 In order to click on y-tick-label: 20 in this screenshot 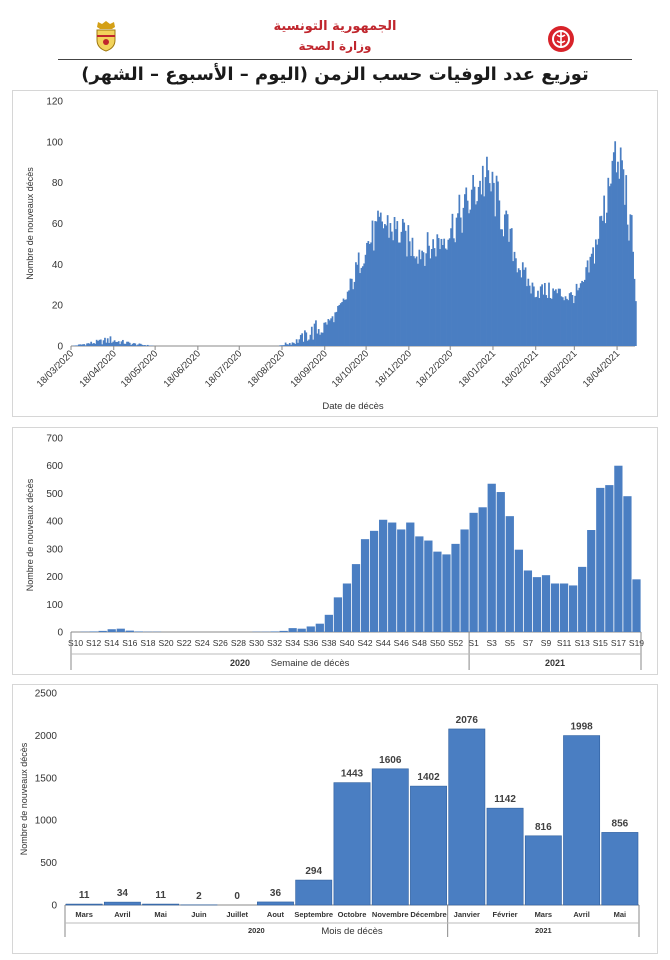, I will do `click(58, 306)`.